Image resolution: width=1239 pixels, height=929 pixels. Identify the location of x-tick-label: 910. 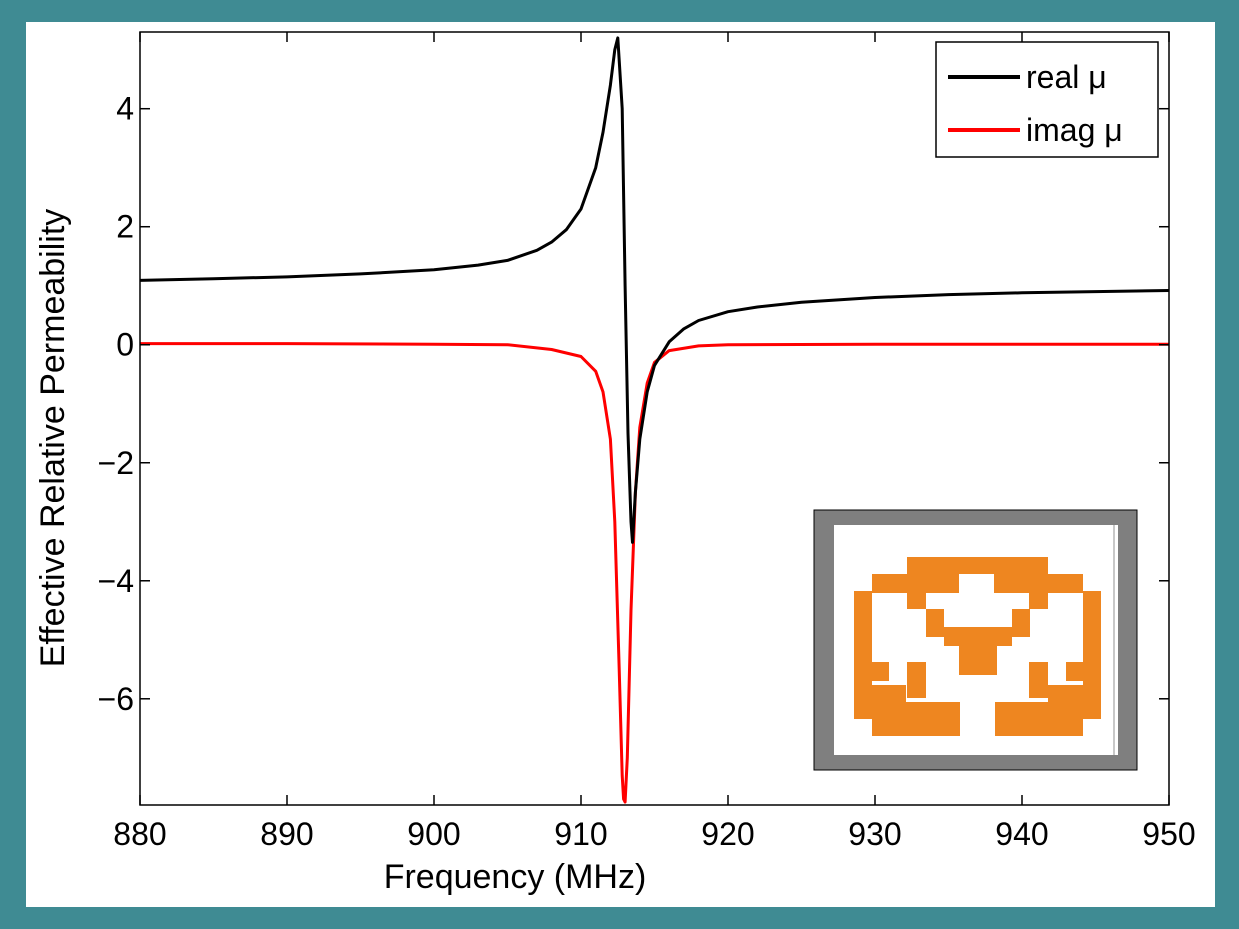
(580, 834).